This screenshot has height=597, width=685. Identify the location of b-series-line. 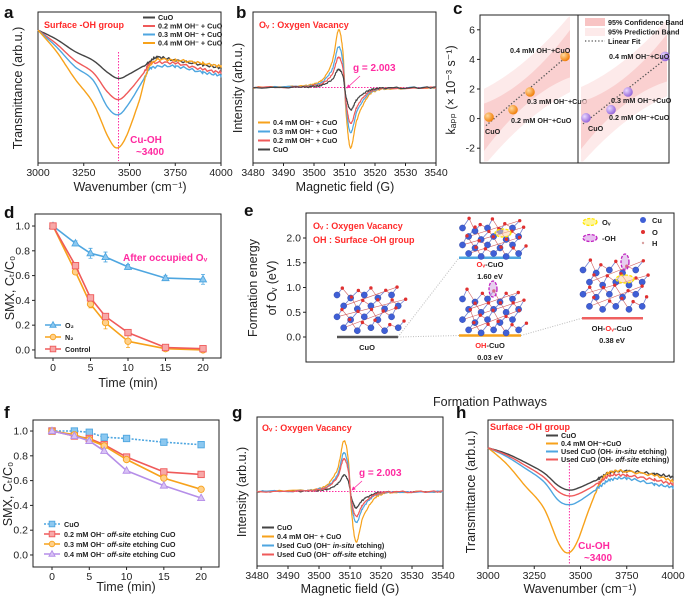
(344, 89).